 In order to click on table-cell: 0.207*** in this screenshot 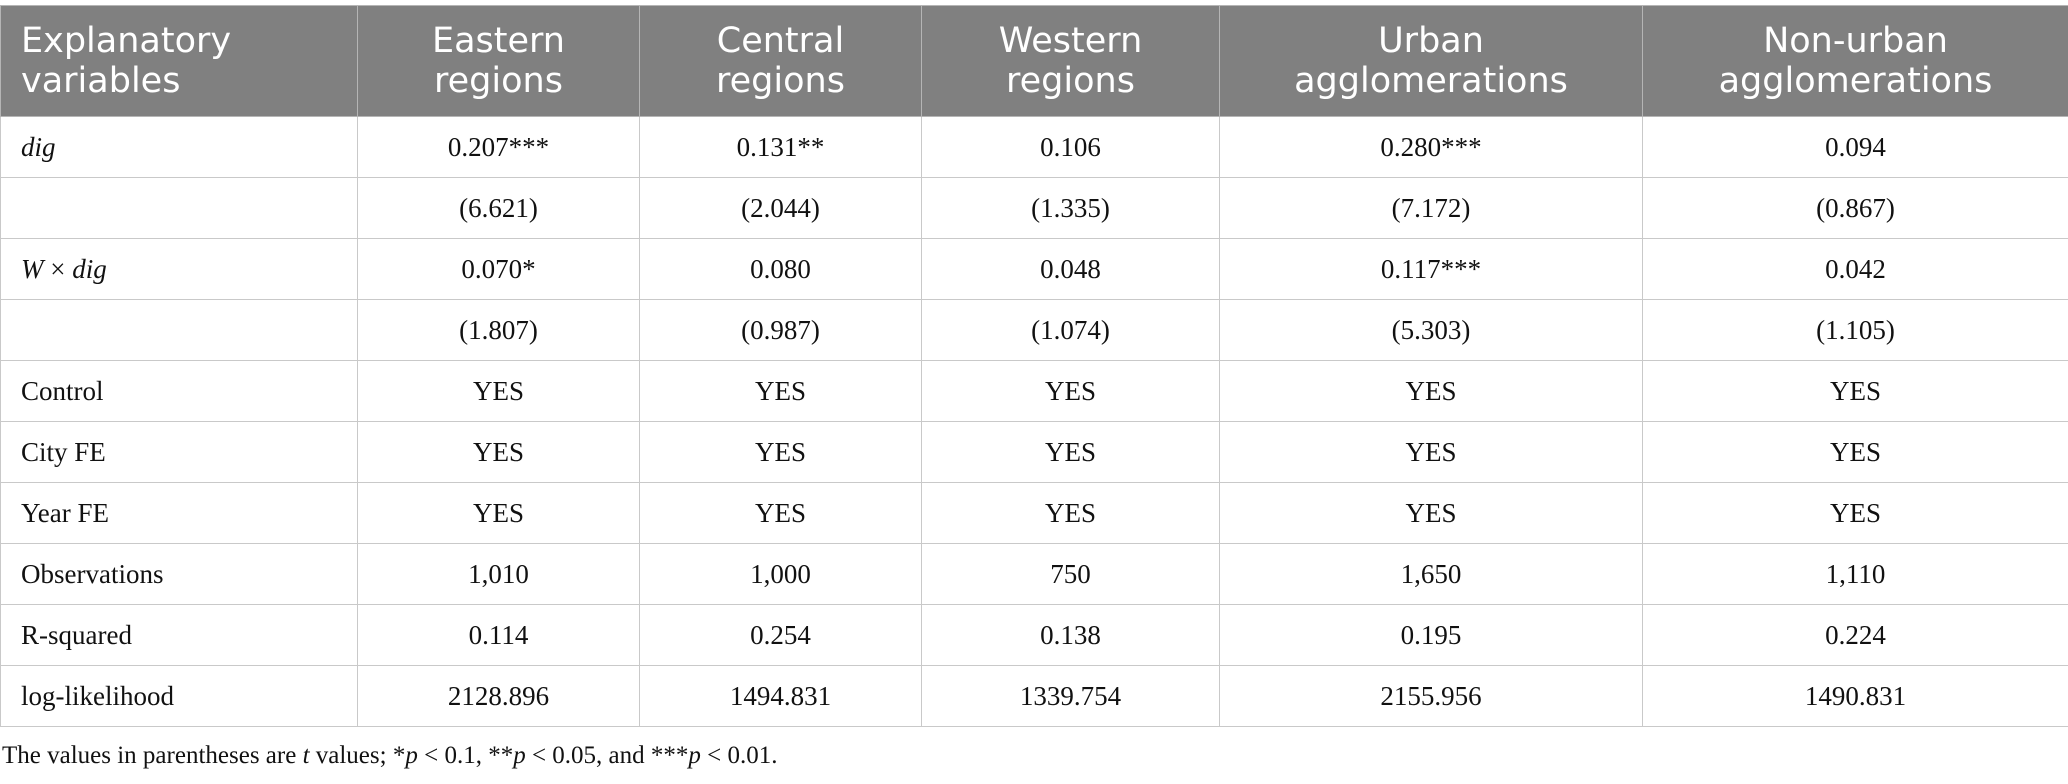, I will do `click(498, 147)`.